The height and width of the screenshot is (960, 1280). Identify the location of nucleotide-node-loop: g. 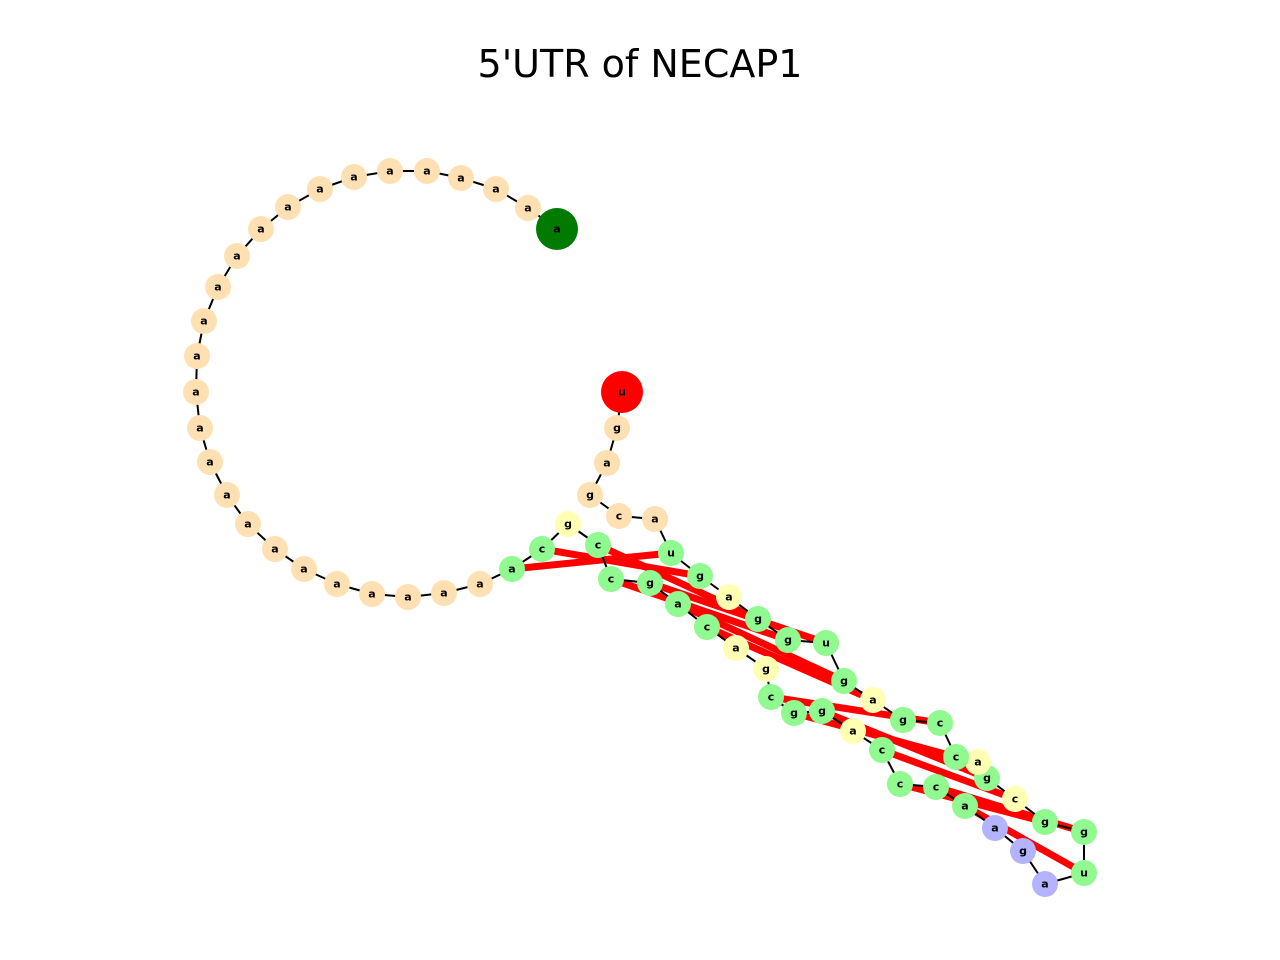
(590, 495).